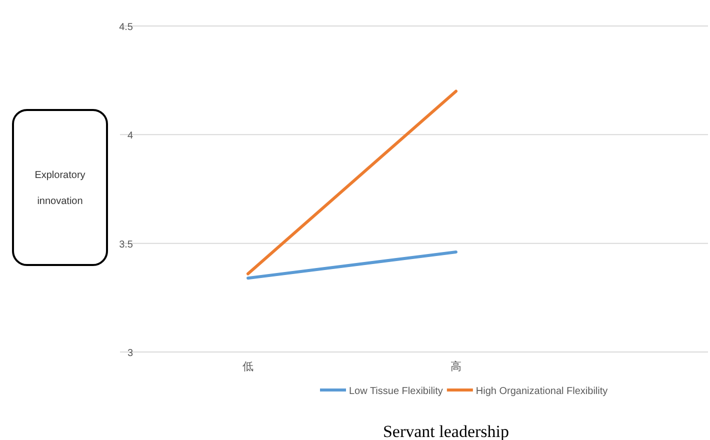  I want to click on x-tick-label: 低, so click(248, 367).